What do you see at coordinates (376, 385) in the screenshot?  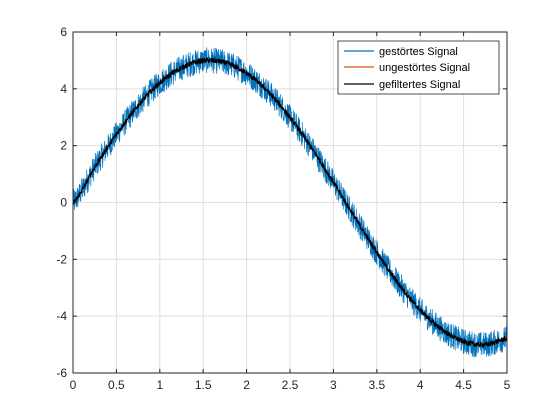 I see `x-tick-label: 3.5` at bounding box center [376, 385].